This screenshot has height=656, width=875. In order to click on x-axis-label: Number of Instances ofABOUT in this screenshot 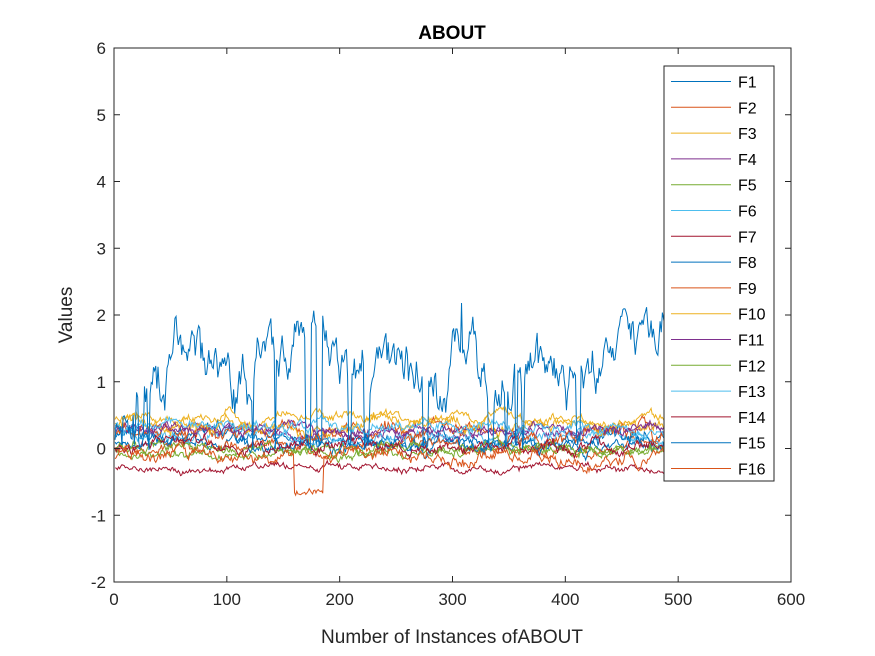, I will do `click(452, 637)`.